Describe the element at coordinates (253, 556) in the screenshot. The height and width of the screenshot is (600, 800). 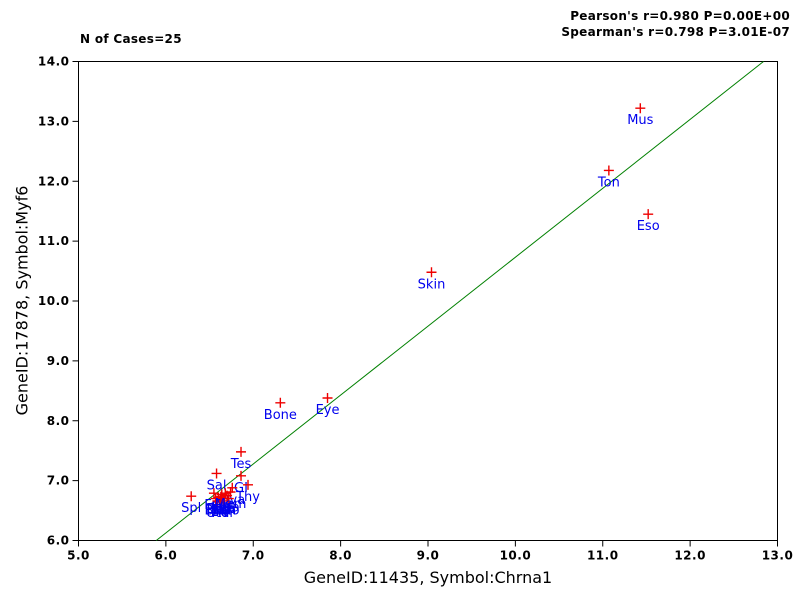
I see `x-axis-tick-label: 7.0` at that location.